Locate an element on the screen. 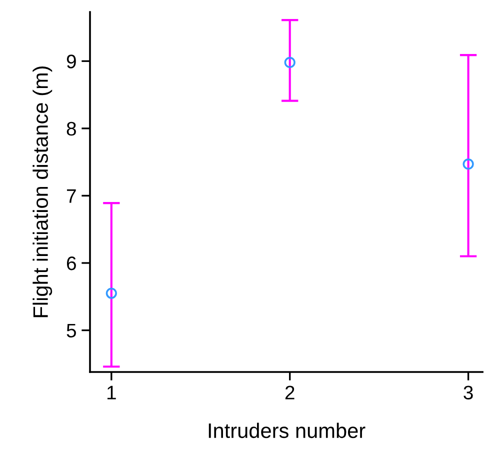  y-axis-title: Flight initiation distance (m) is located at coordinates (42, 192).